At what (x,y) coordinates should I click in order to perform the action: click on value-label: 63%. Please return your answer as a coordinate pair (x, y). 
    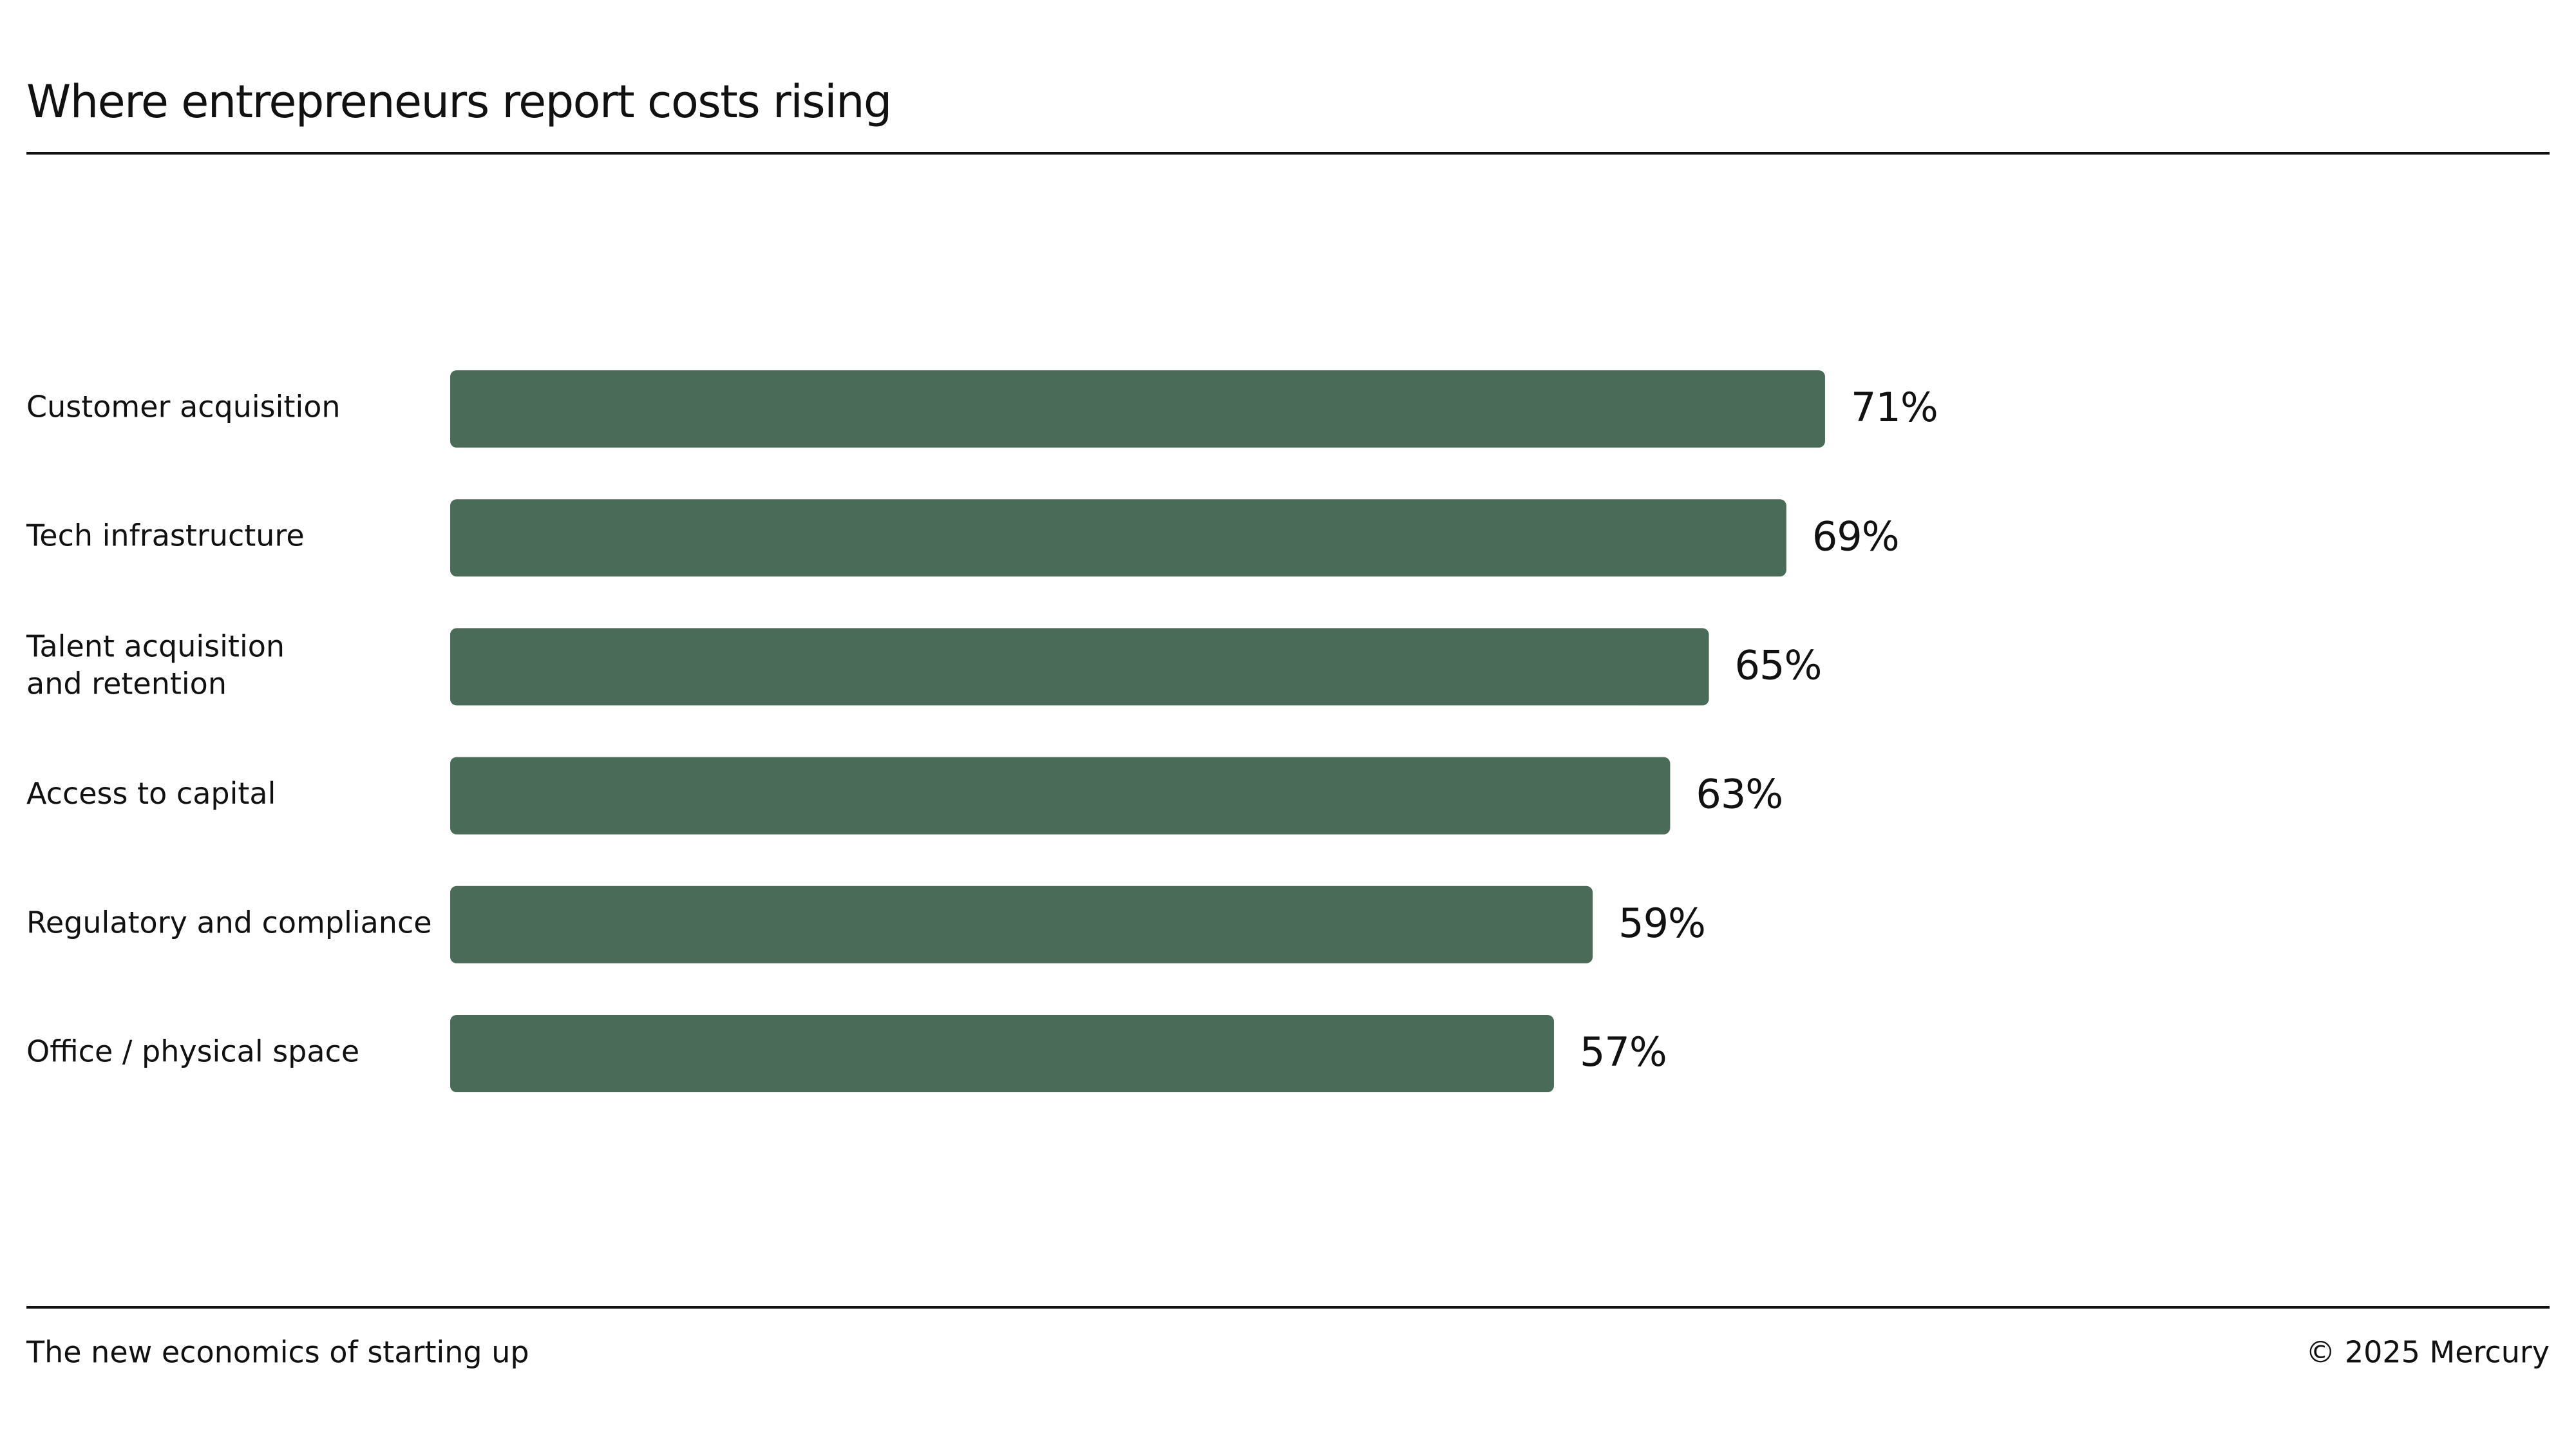
    Looking at the image, I should click on (1739, 794).